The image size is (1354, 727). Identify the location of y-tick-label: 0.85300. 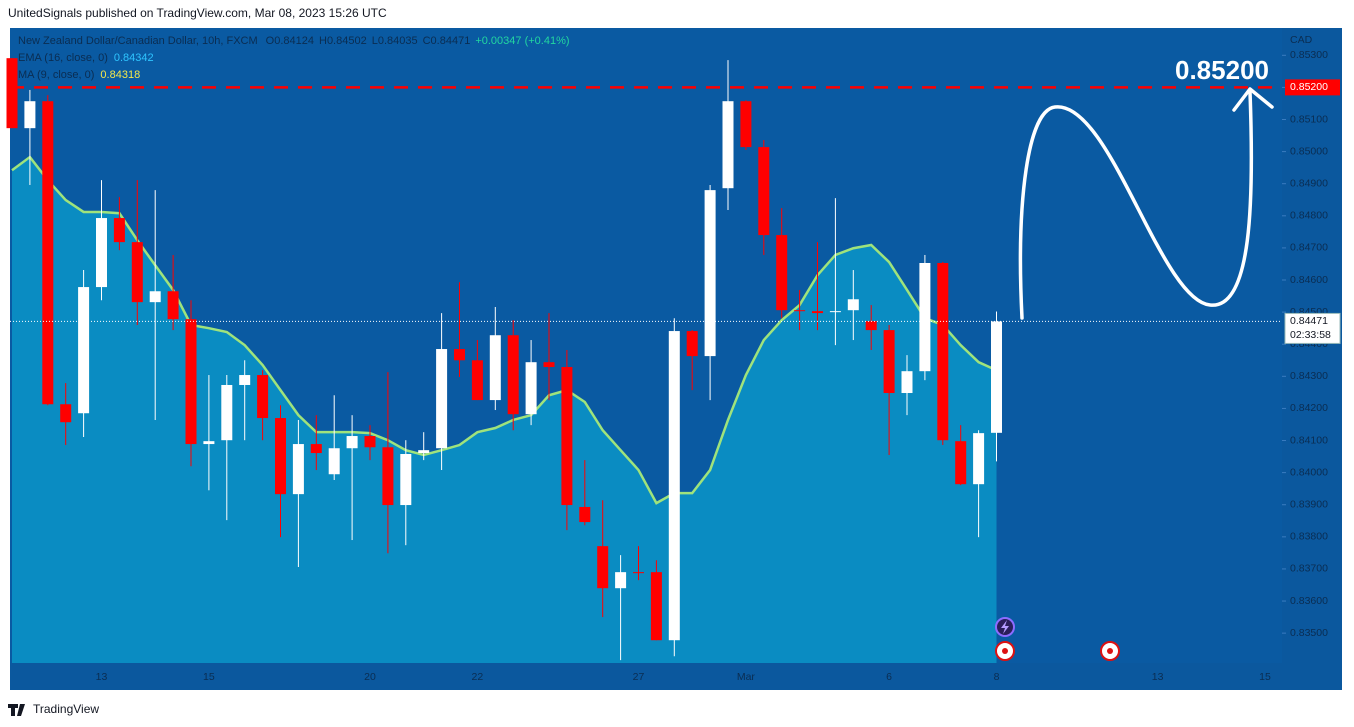
(1309, 55).